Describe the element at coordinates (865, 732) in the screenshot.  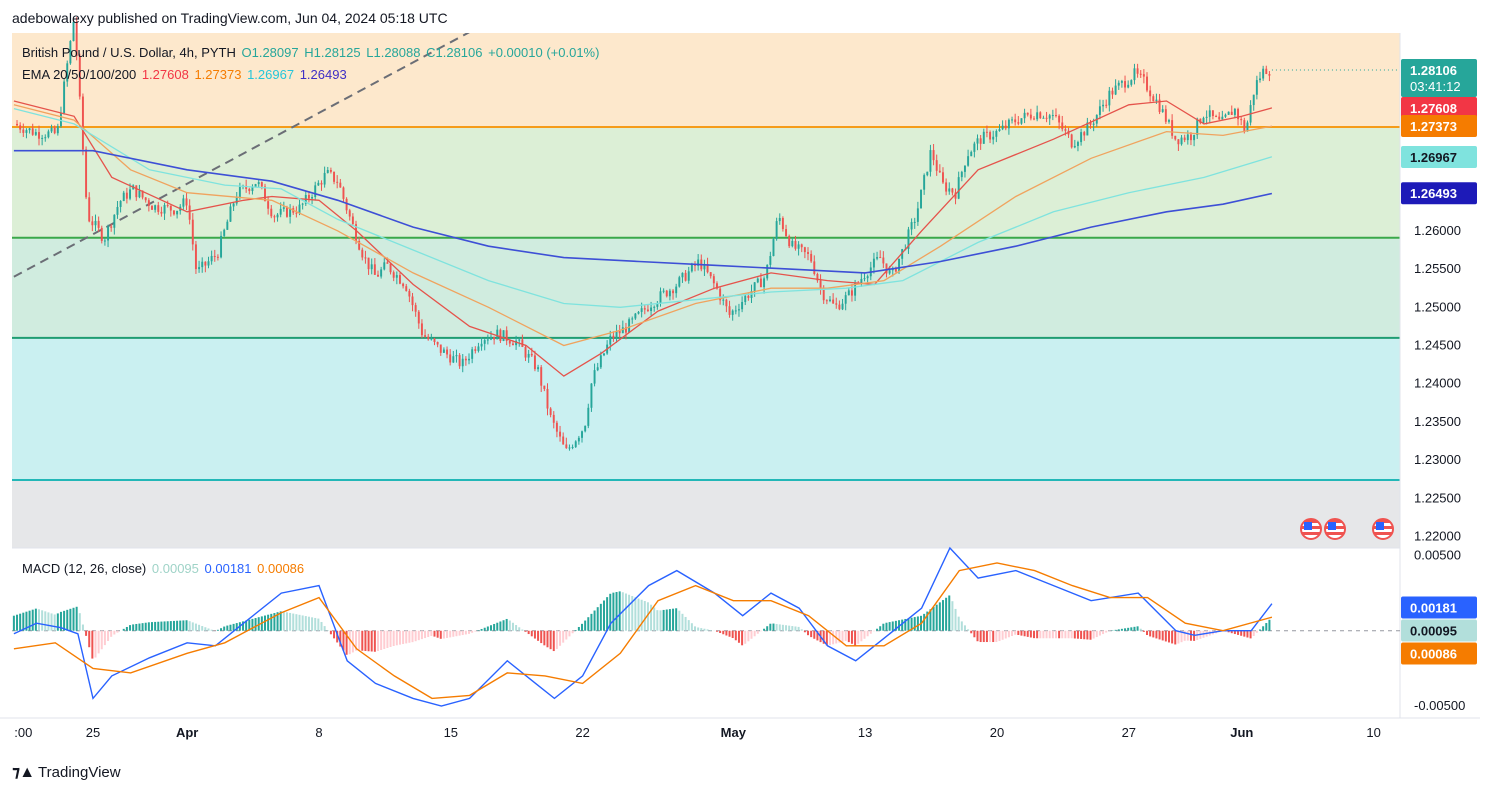
I see `x-tick-label: 13` at that location.